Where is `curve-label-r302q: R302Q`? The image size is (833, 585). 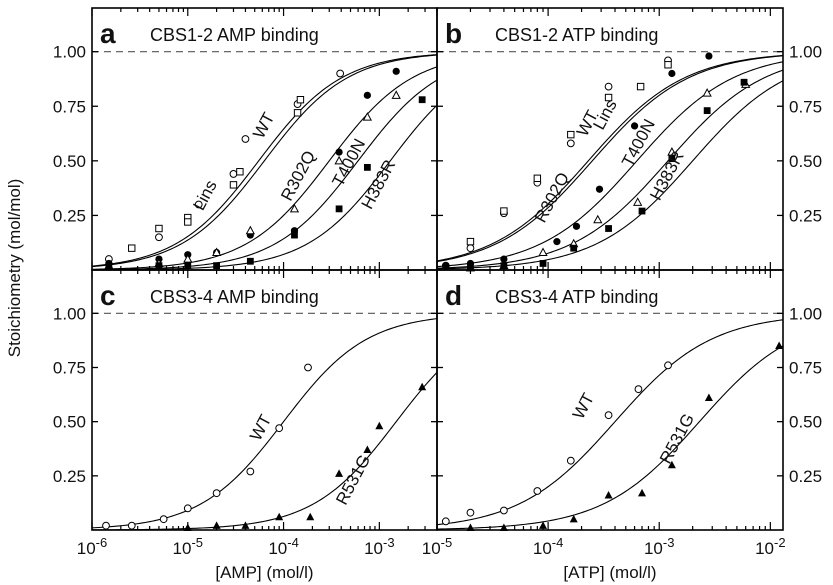
curve-label-r302q: R302Q is located at coordinates (298, 175).